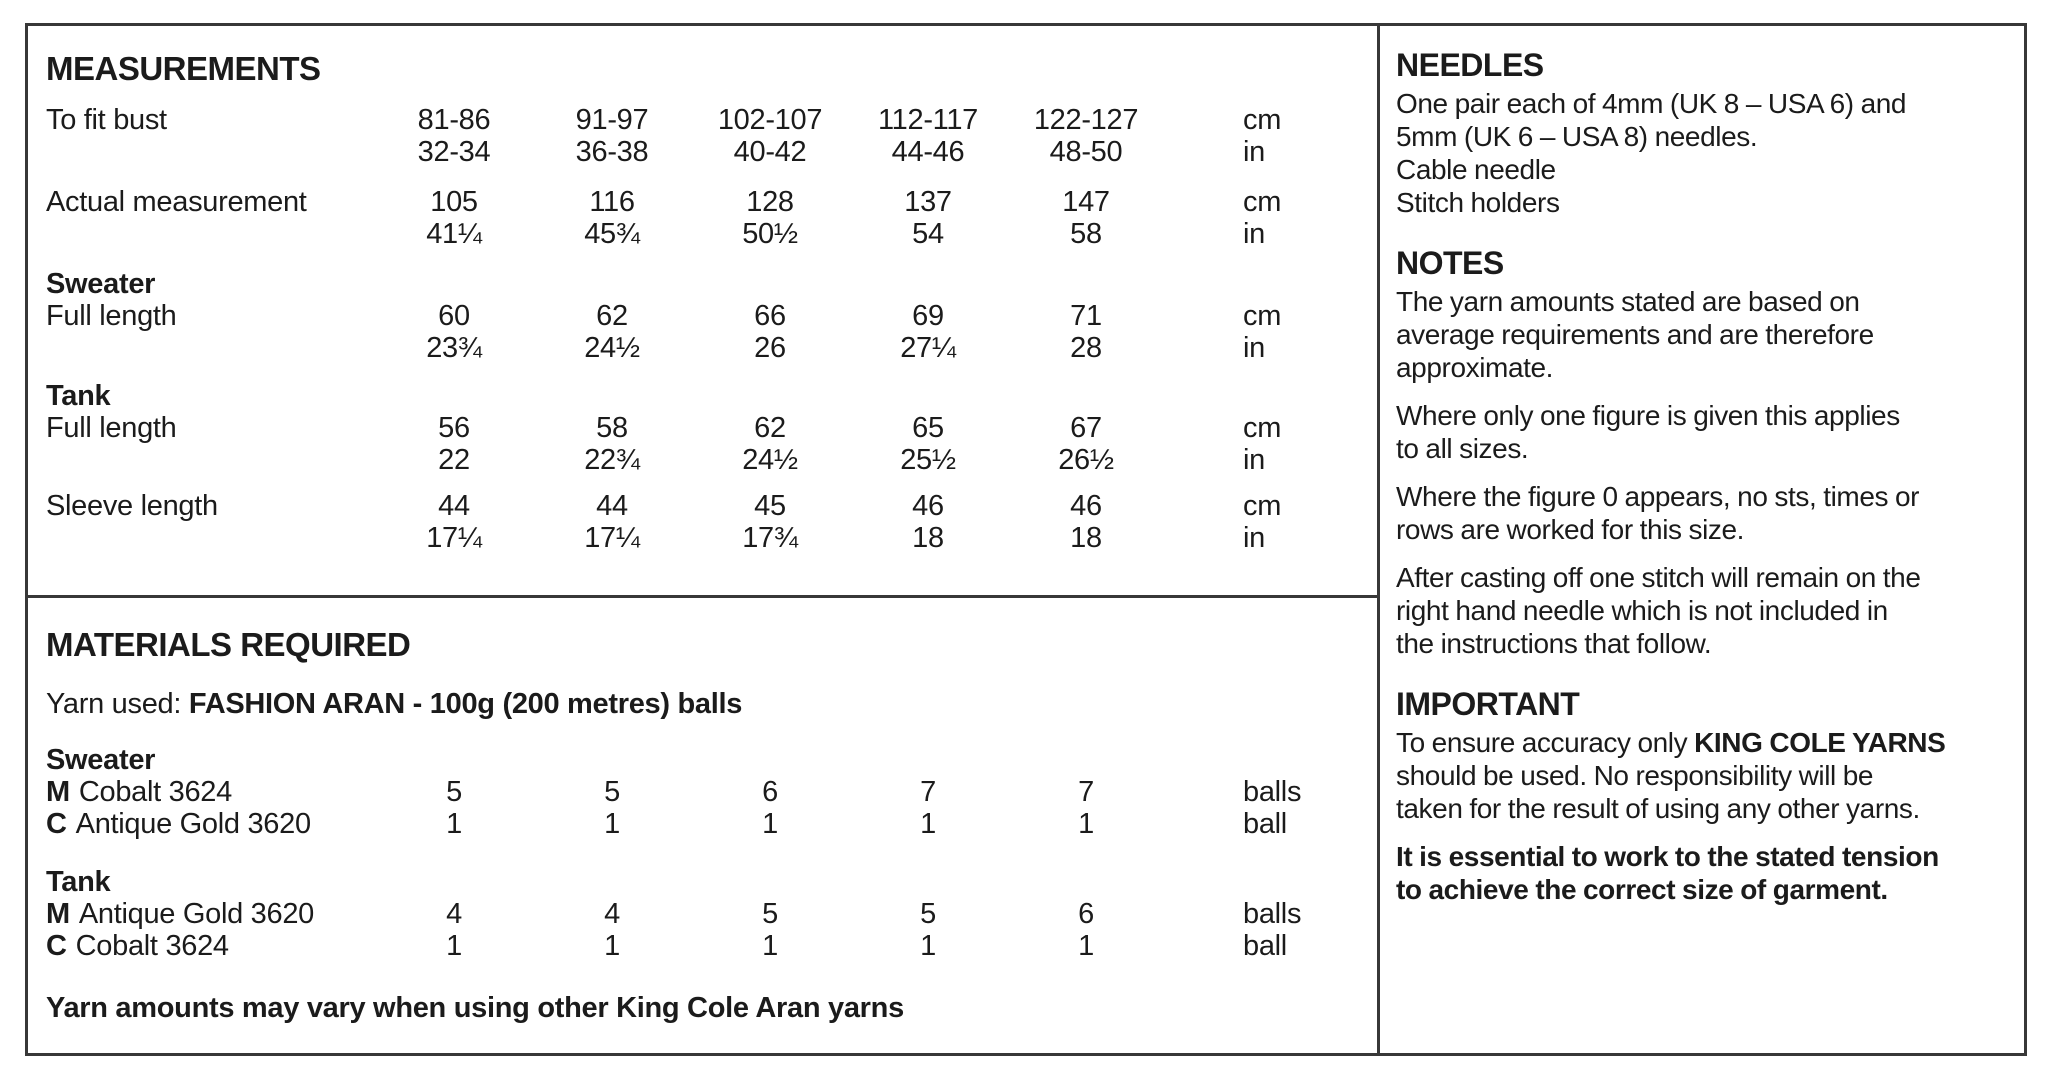 This screenshot has width=2048, height=1084. What do you see at coordinates (770, 234) in the screenshot?
I see `value-cell: 50½` at bounding box center [770, 234].